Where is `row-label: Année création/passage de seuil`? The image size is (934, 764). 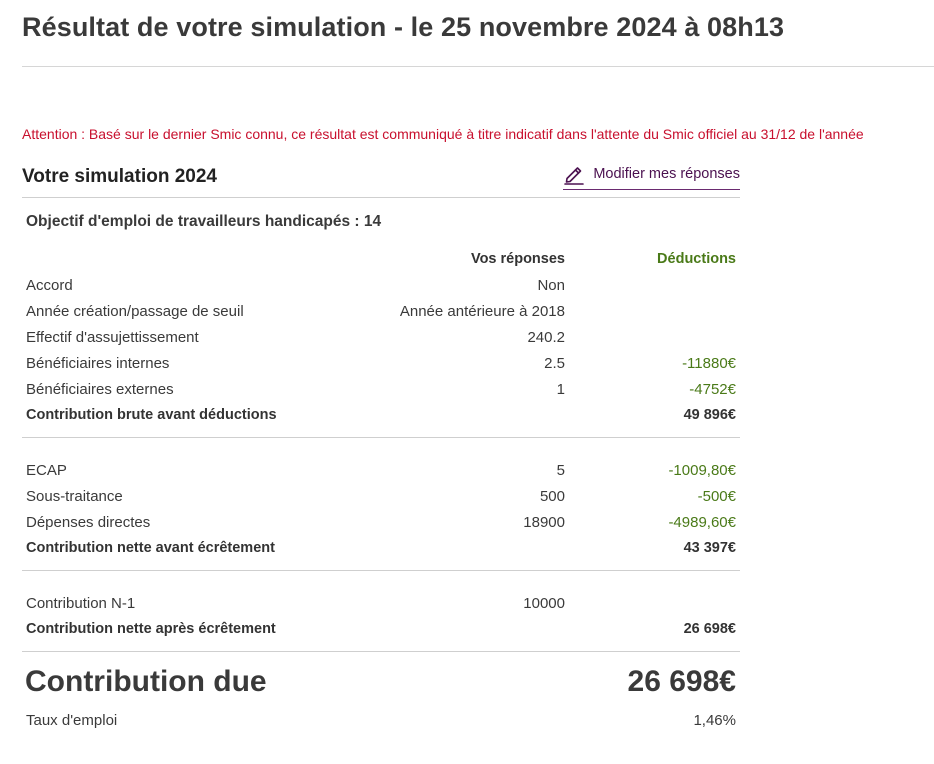
row-label: Année création/passage de seuil is located at coordinates (135, 311).